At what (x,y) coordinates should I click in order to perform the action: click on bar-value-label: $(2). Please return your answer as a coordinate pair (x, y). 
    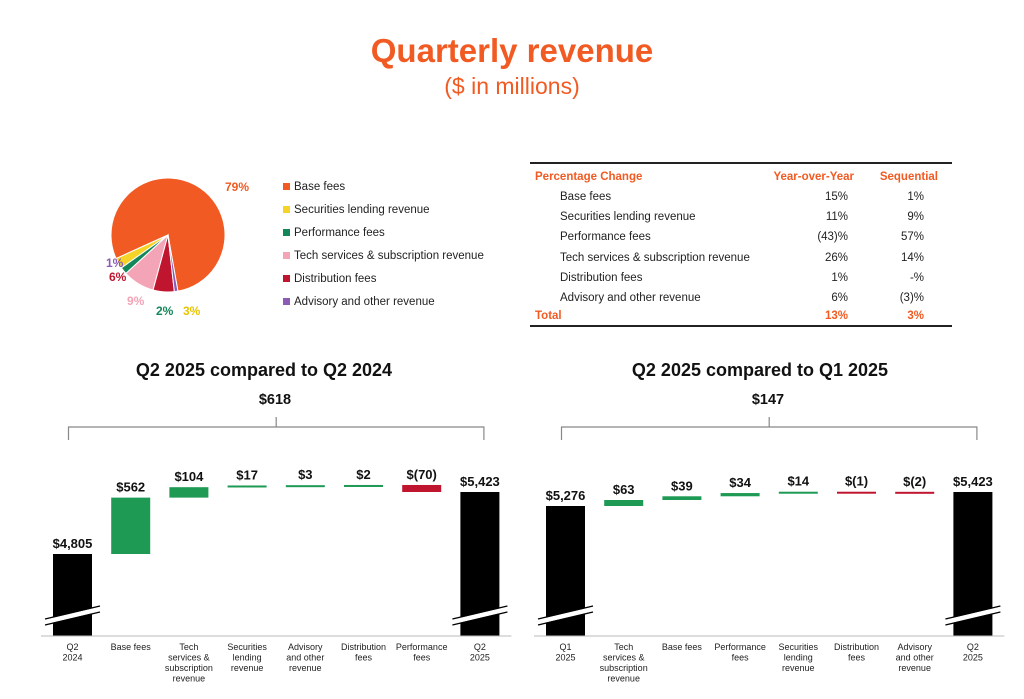
    Looking at the image, I should click on (914, 481).